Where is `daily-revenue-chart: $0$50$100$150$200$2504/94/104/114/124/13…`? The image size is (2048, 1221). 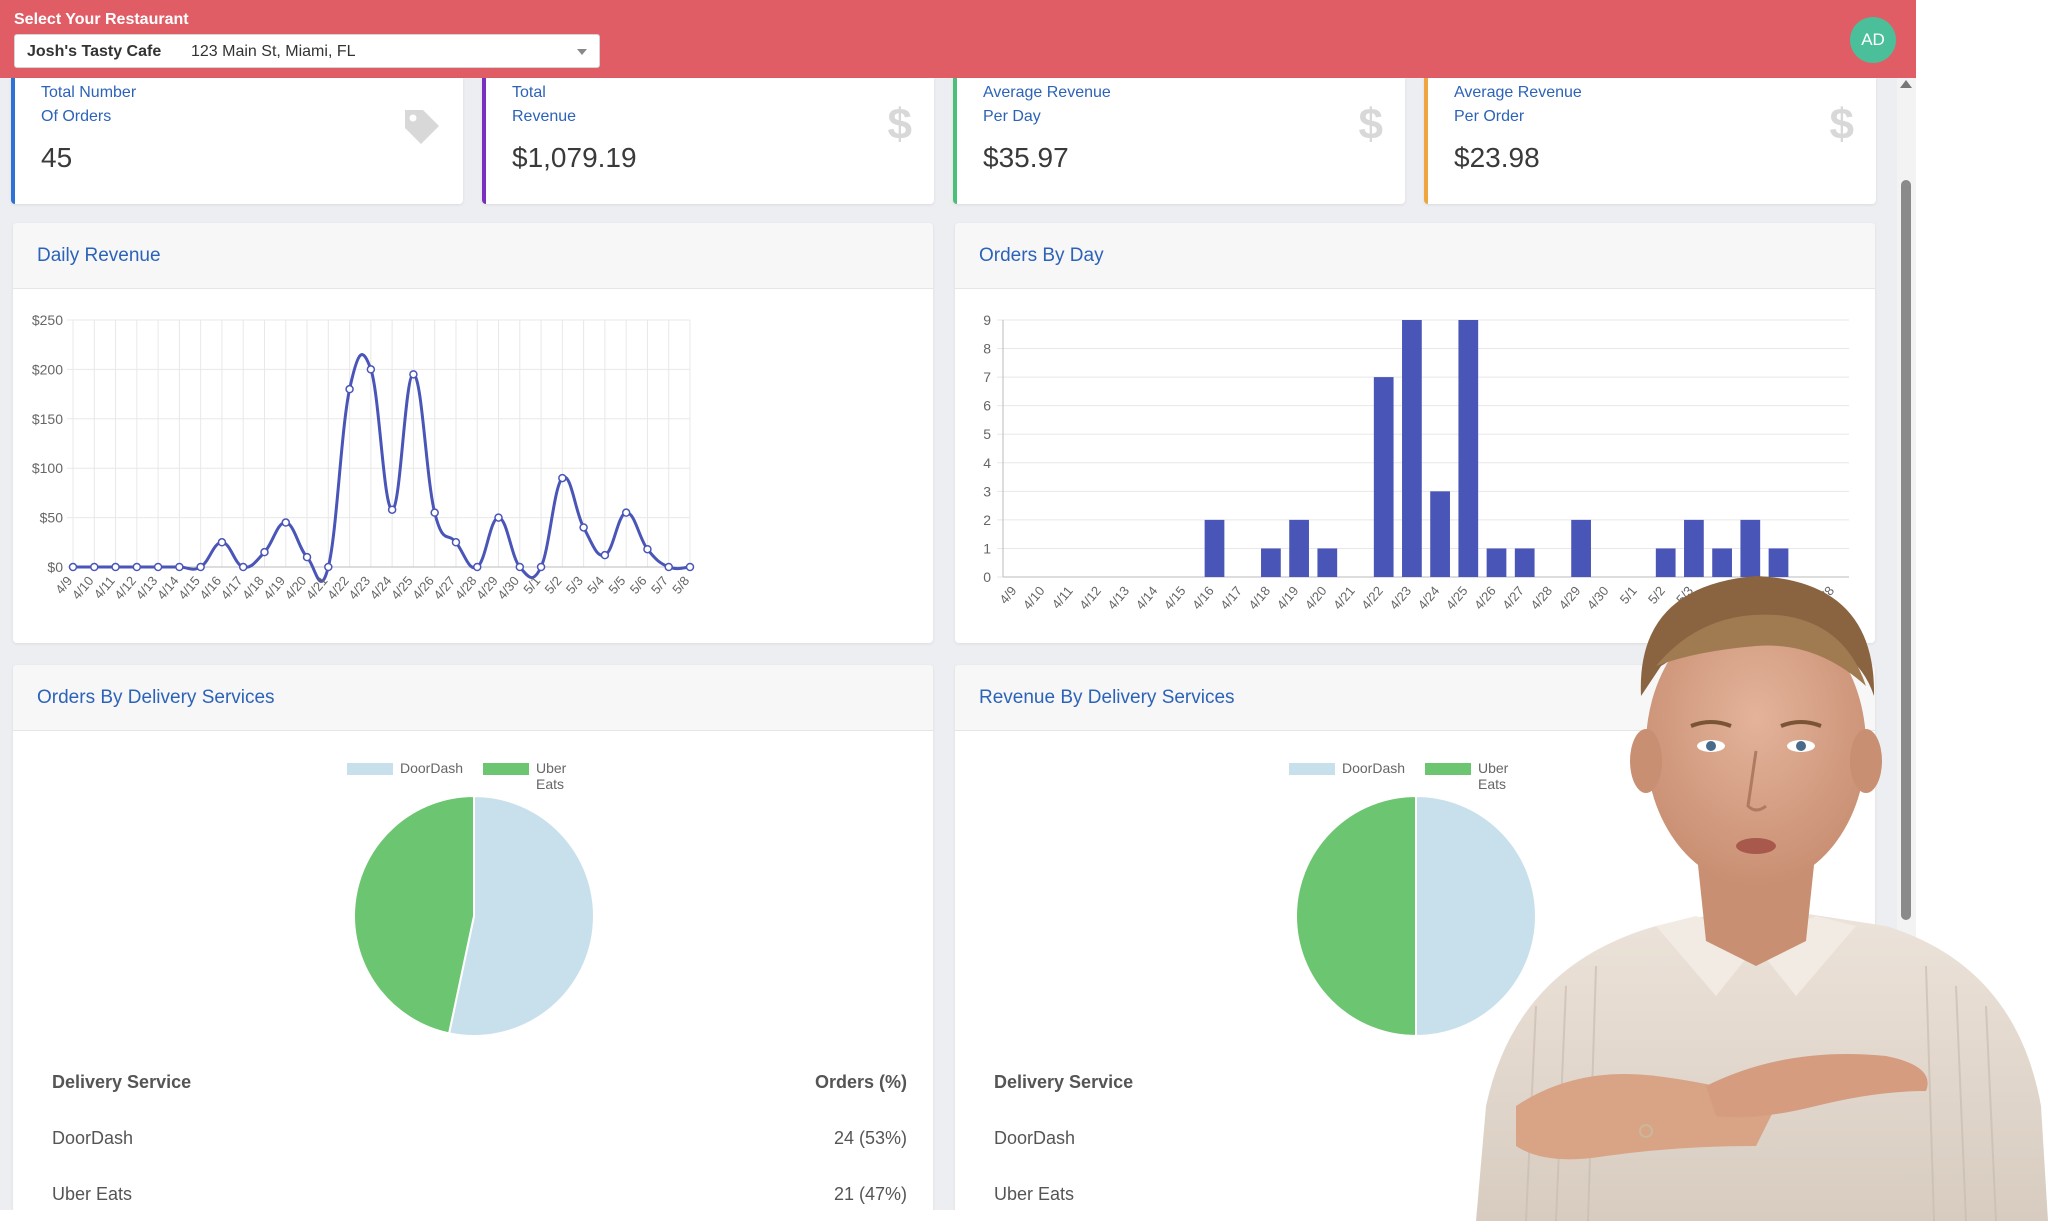
daily-revenue-chart: $0$50$100$150$200$2504/94/104/114/124/13… is located at coordinates (363, 457).